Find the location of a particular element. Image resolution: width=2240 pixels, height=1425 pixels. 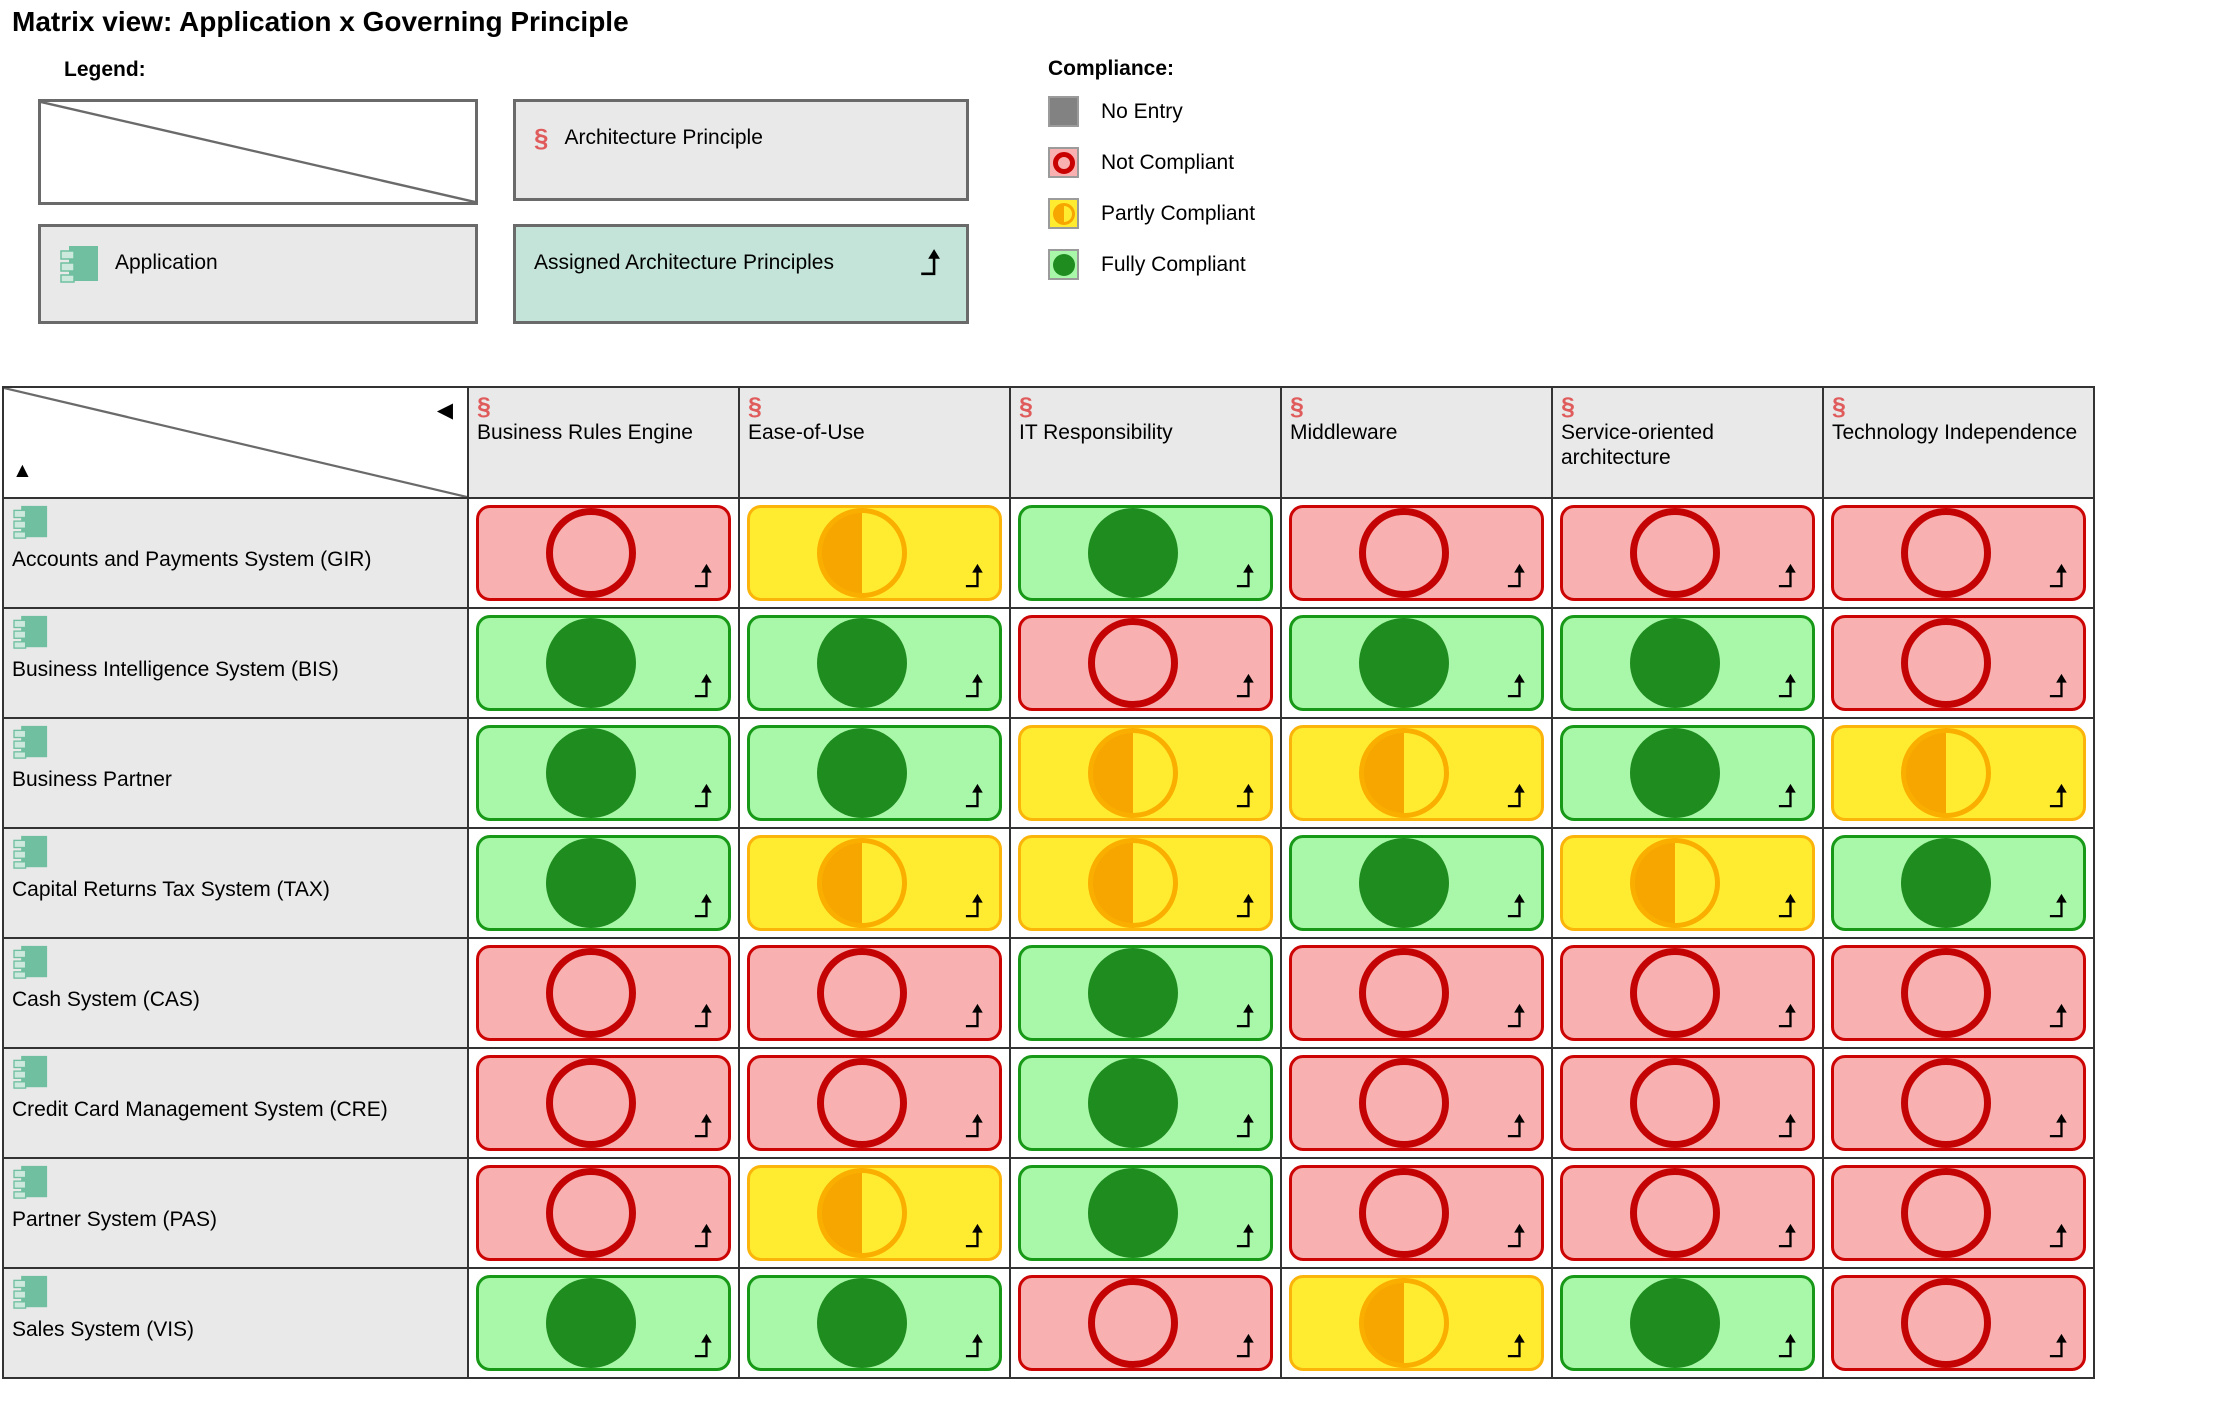

column-header-principle: § Middleware is located at coordinates (1416, 442).